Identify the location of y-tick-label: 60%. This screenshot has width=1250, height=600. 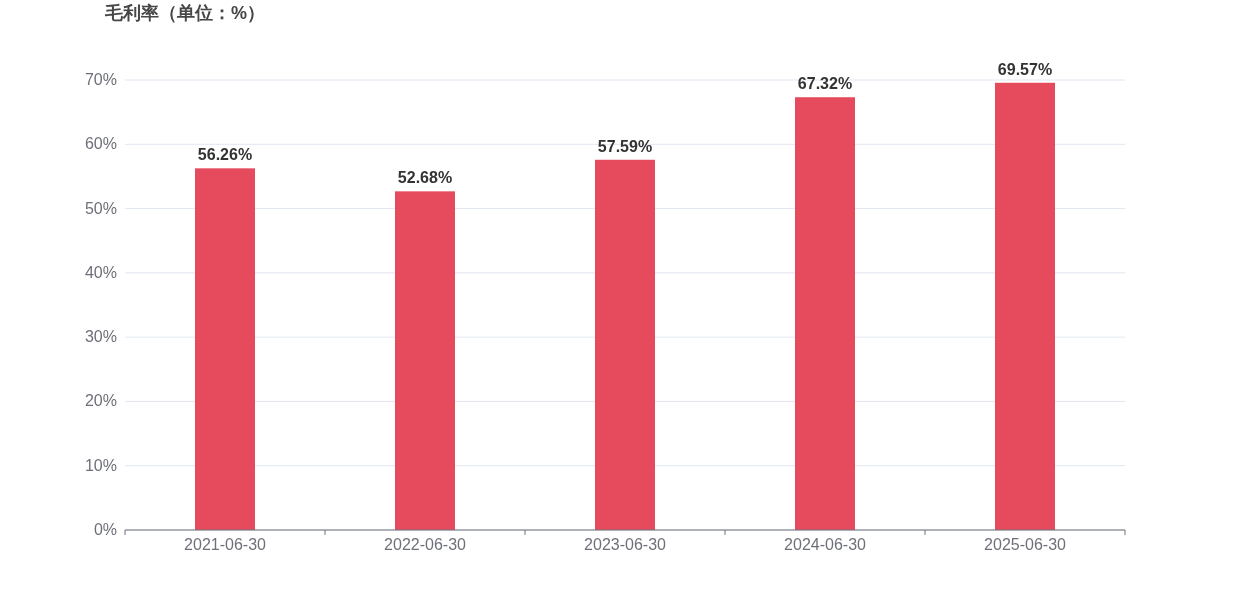
(100, 144).